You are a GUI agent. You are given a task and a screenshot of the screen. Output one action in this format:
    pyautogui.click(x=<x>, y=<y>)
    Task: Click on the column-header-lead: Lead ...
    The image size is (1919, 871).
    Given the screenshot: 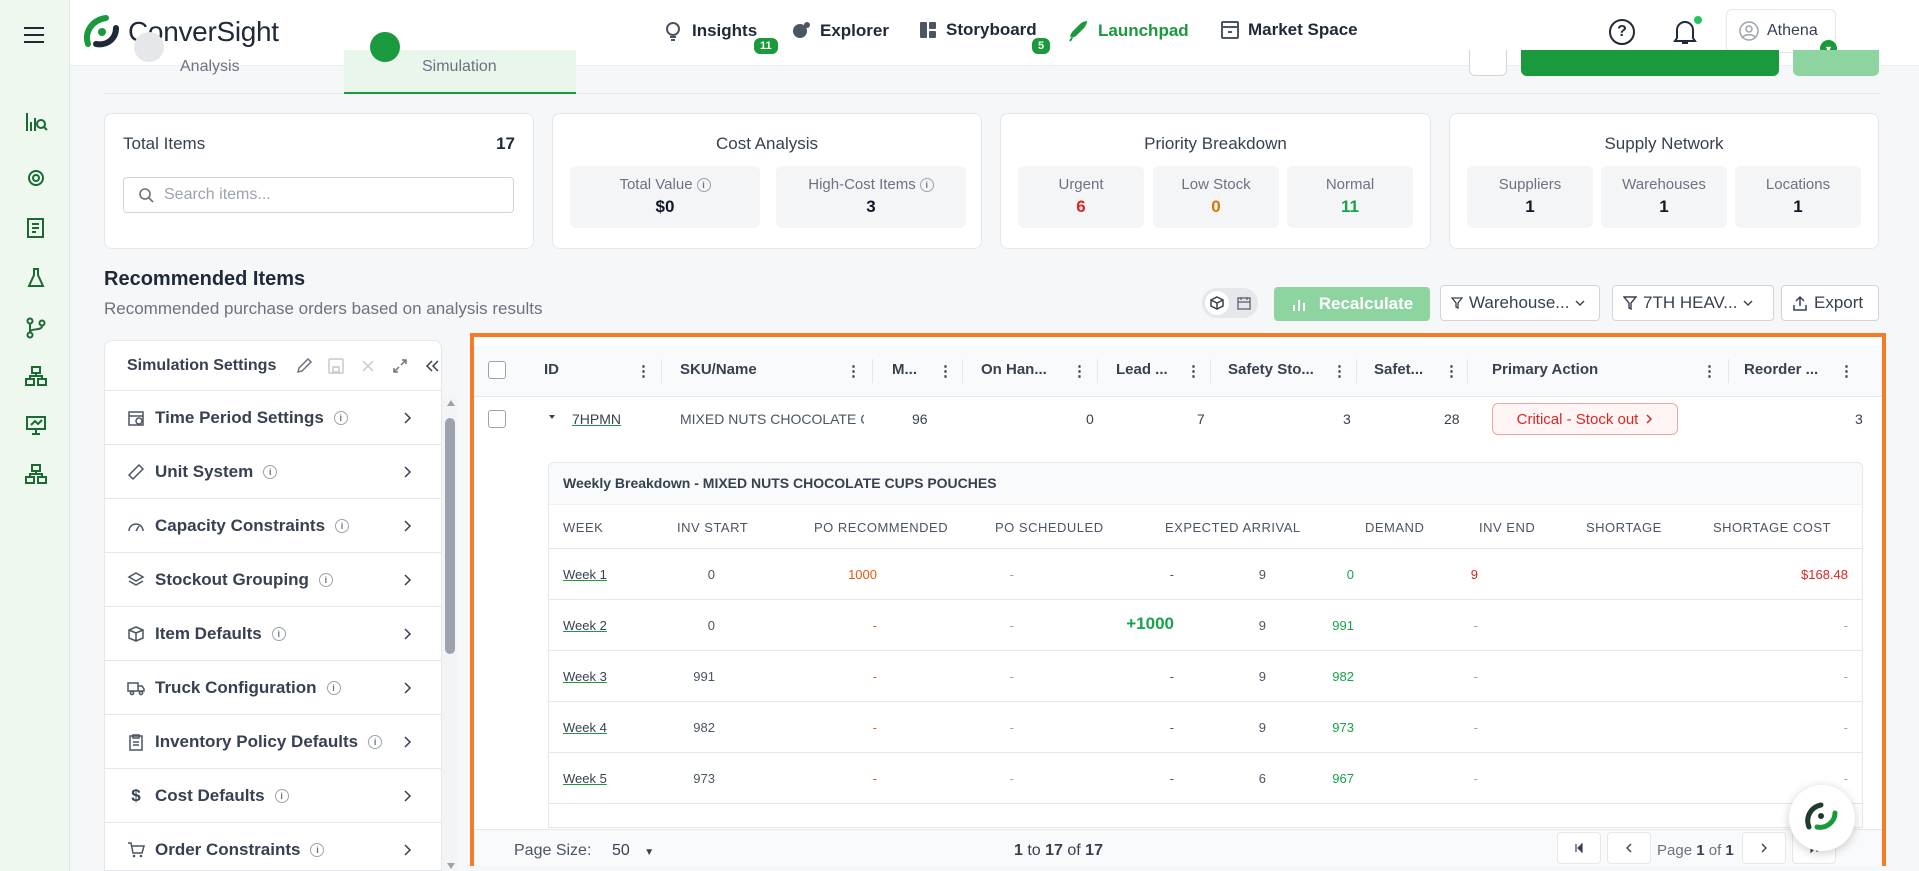 What is the action you would take?
    pyautogui.click(x=1142, y=369)
    